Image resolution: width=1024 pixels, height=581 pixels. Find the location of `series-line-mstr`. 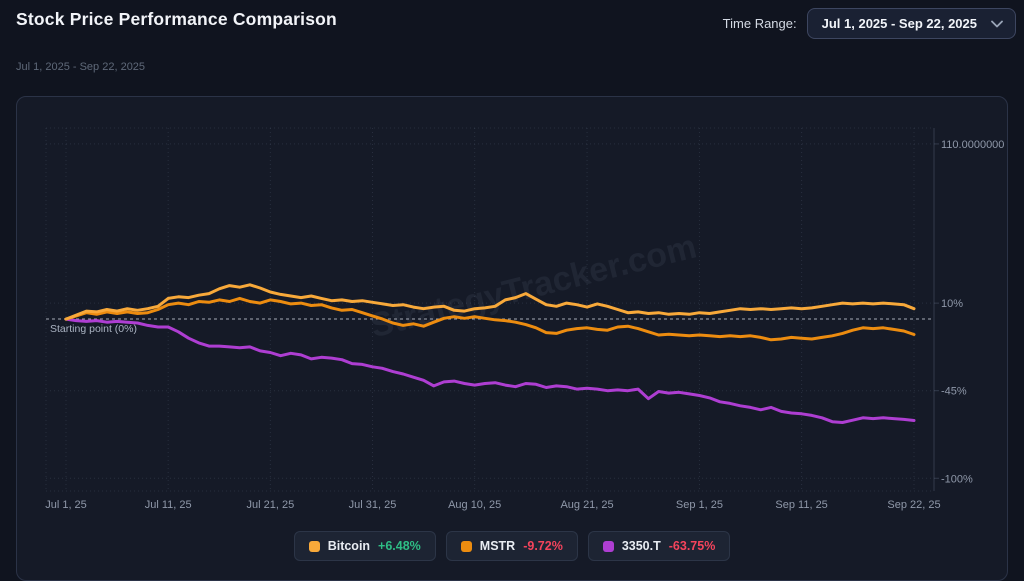

series-line-mstr is located at coordinates (490, 319).